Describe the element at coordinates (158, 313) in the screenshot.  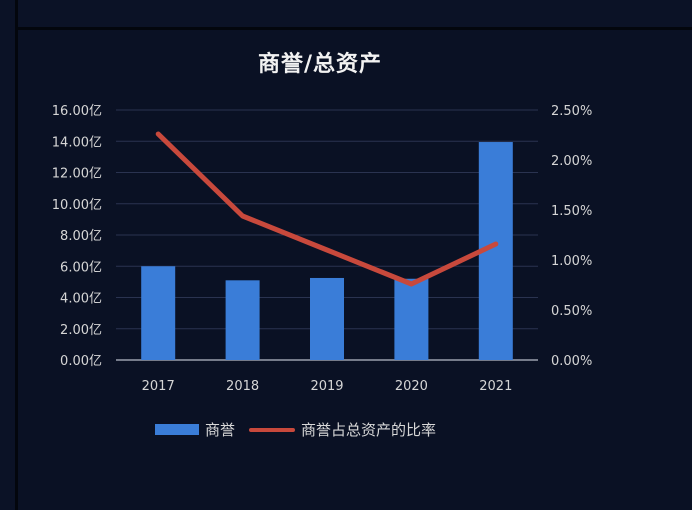
I see `bar-2017` at that location.